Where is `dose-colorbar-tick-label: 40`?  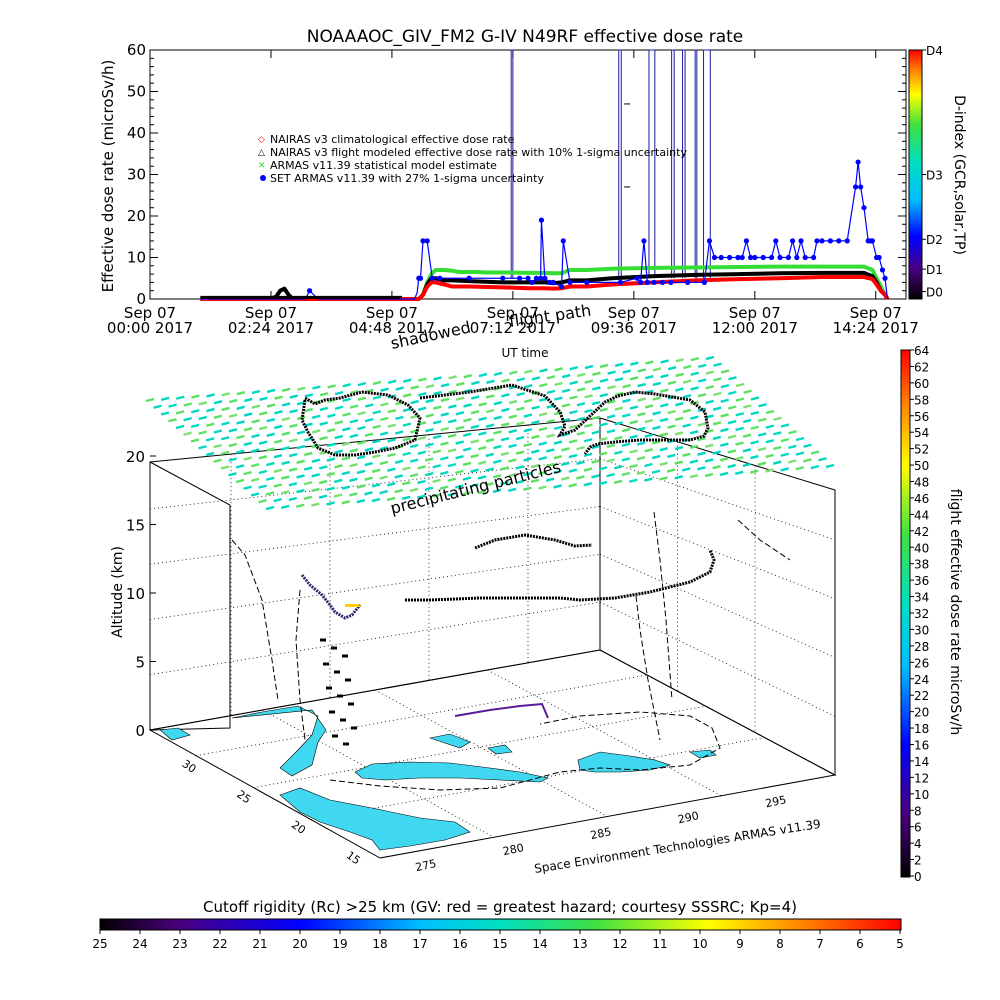
dose-colorbar-tick-label: 40 is located at coordinates (921, 548).